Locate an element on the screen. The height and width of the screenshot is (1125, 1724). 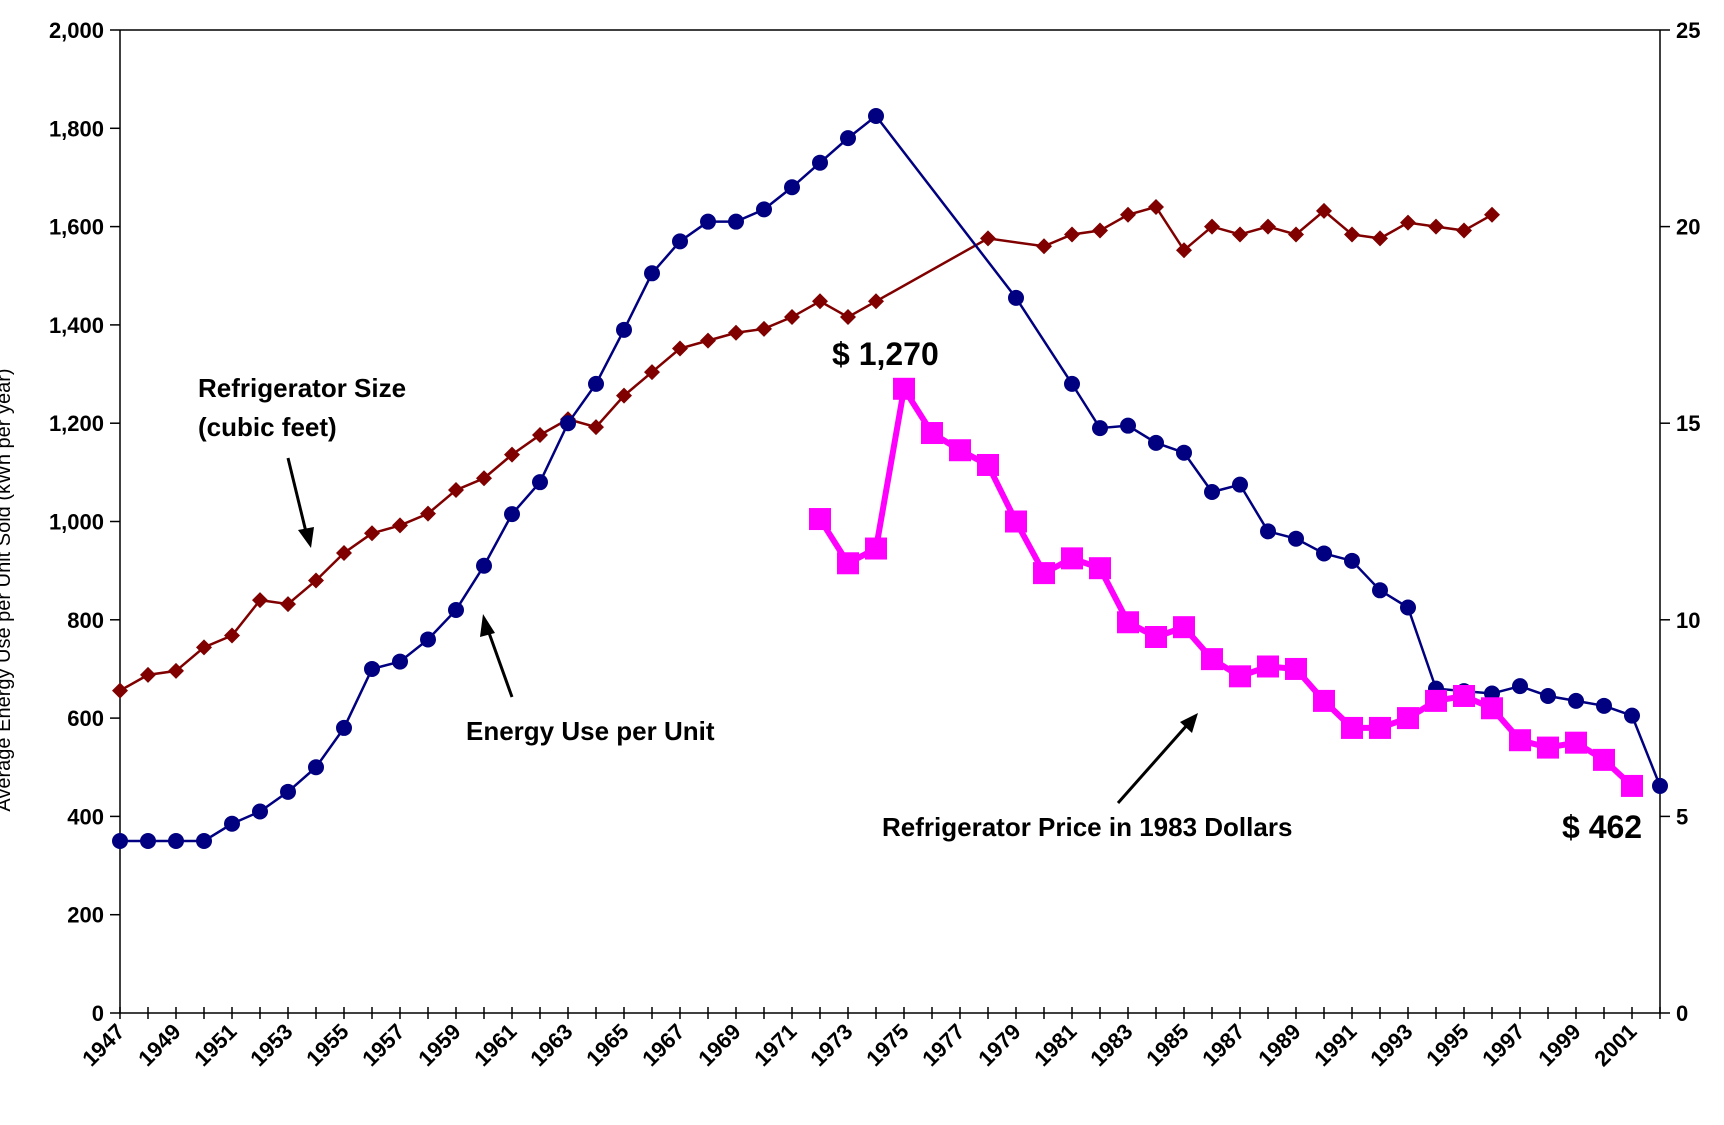
x-tick-label: 1993 is located at coordinates (1391, 1045).